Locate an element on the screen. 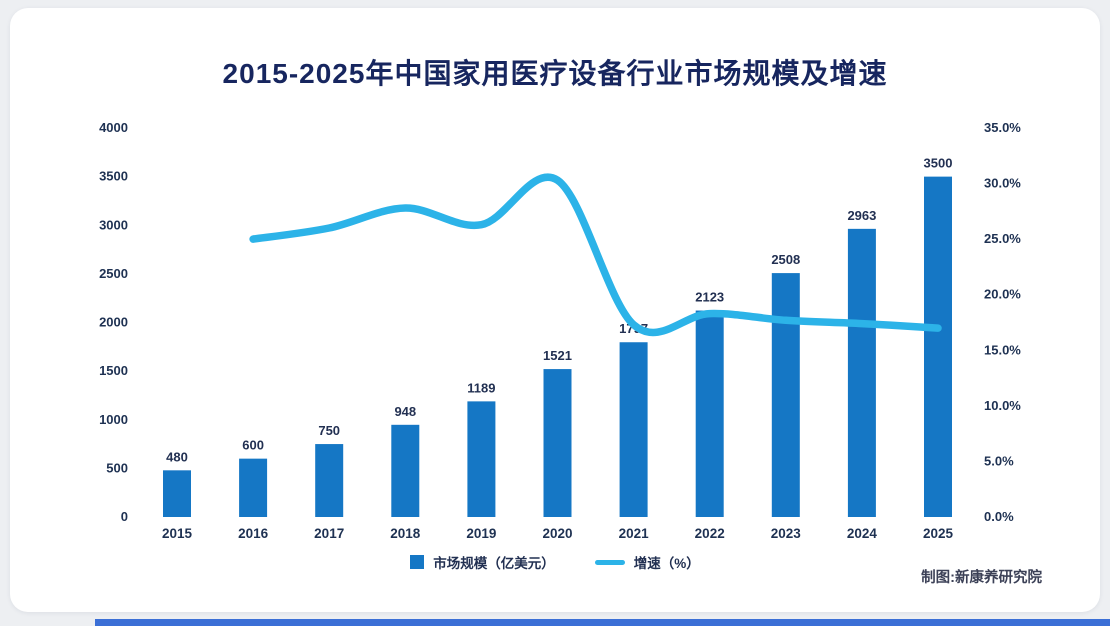  bar-2021 is located at coordinates (633, 429).